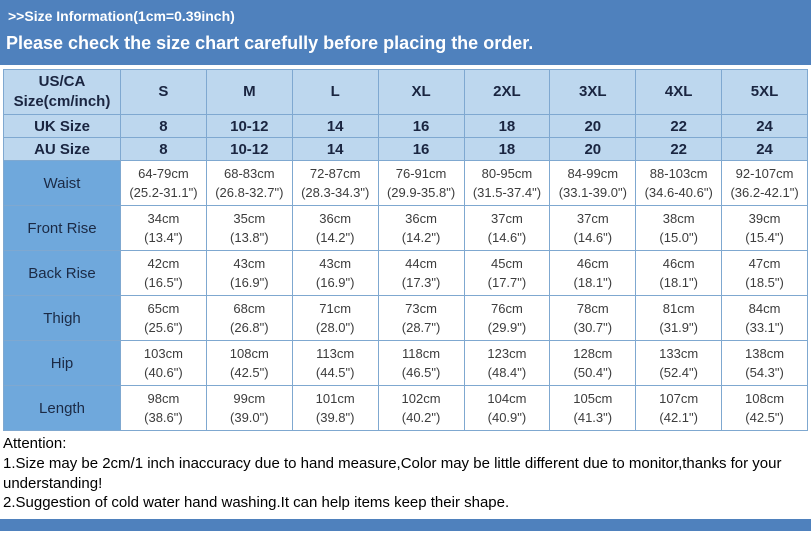 The height and width of the screenshot is (533, 811). I want to click on region-size-cell: 24, so click(764, 126).